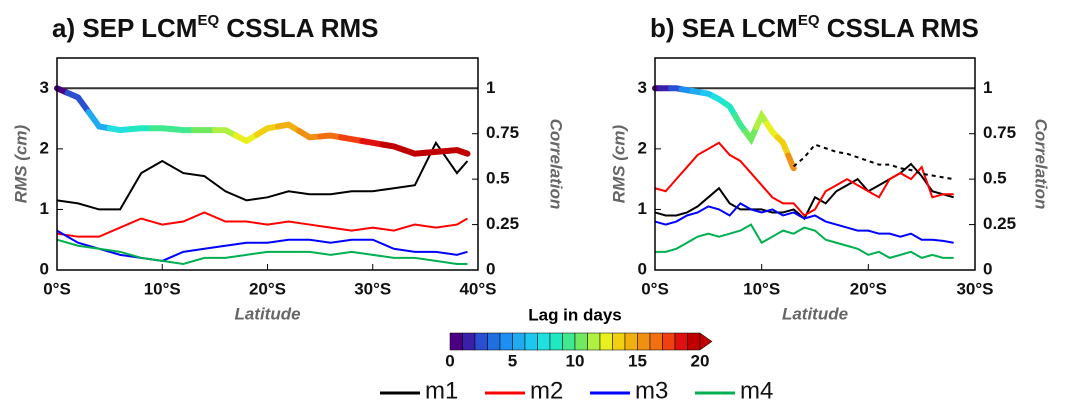  I want to click on title-text: a) SEP LCM, so click(124, 28).